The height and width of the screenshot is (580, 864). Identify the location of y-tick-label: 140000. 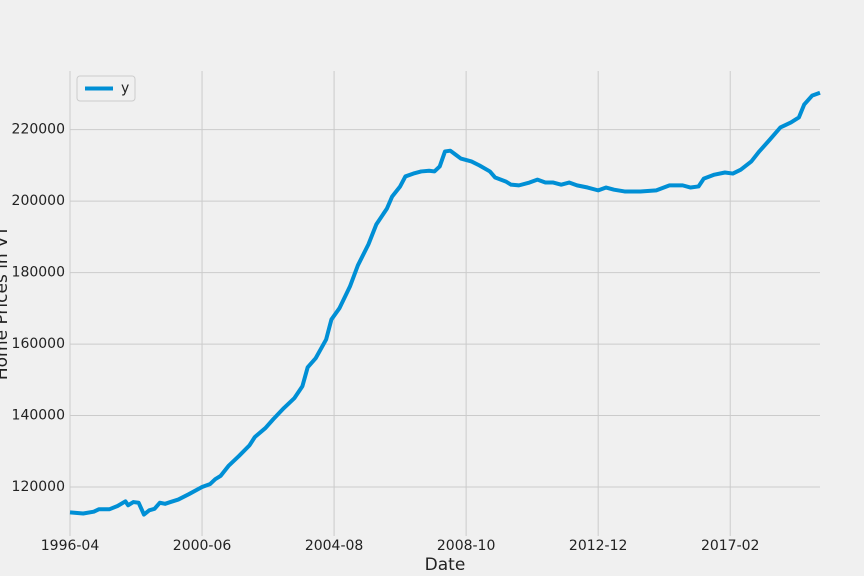
(38, 416).